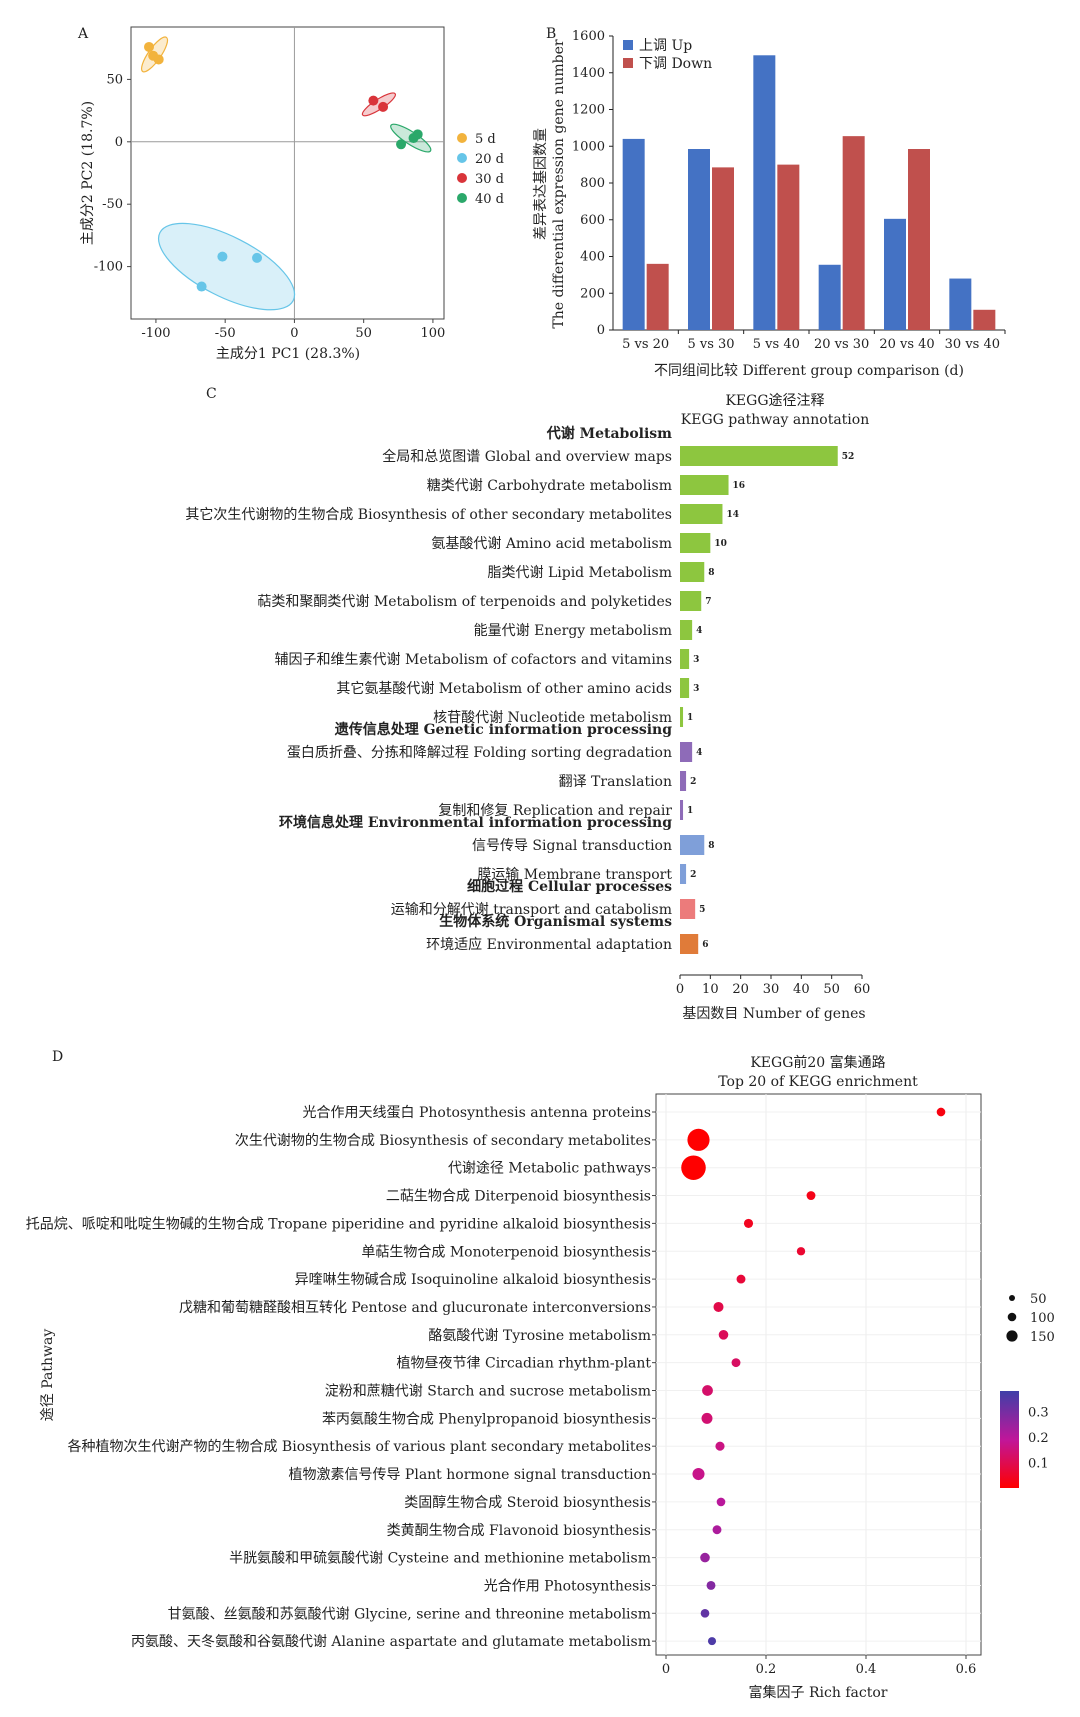 The image size is (1080, 1717). What do you see at coordinates (592, 183) in the screenshot?
I see `deg-y-tick-label: 800` at bounding box center [592, 183].